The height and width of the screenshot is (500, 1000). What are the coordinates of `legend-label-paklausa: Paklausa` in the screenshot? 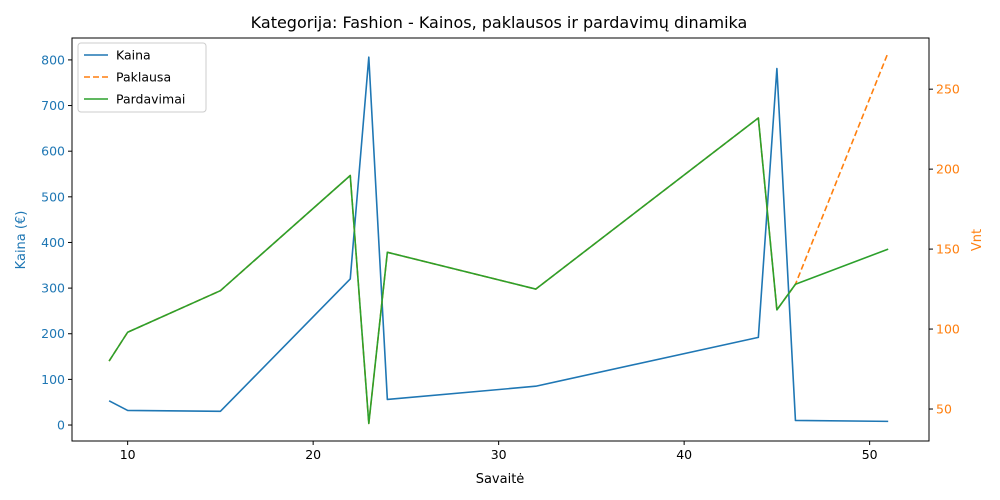 It's located at (143, 77).